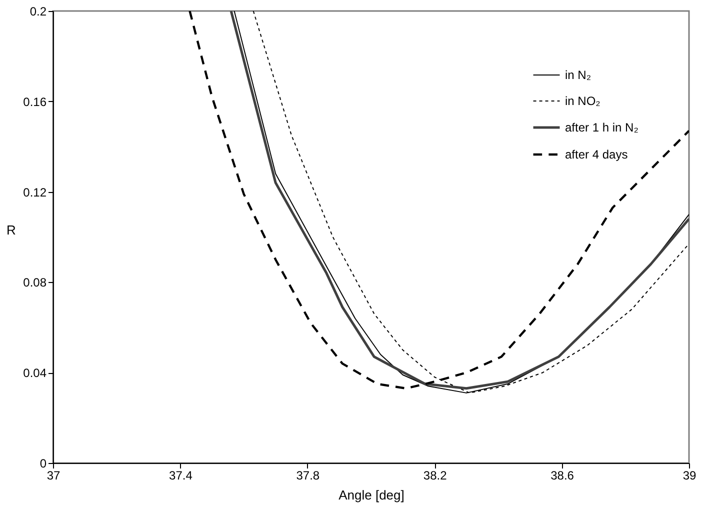 This screenshot has height=519, width=704. Describe the element at coordinates (583, 101) in the screenshot. I see `legend-label: in NO₂` at that location.